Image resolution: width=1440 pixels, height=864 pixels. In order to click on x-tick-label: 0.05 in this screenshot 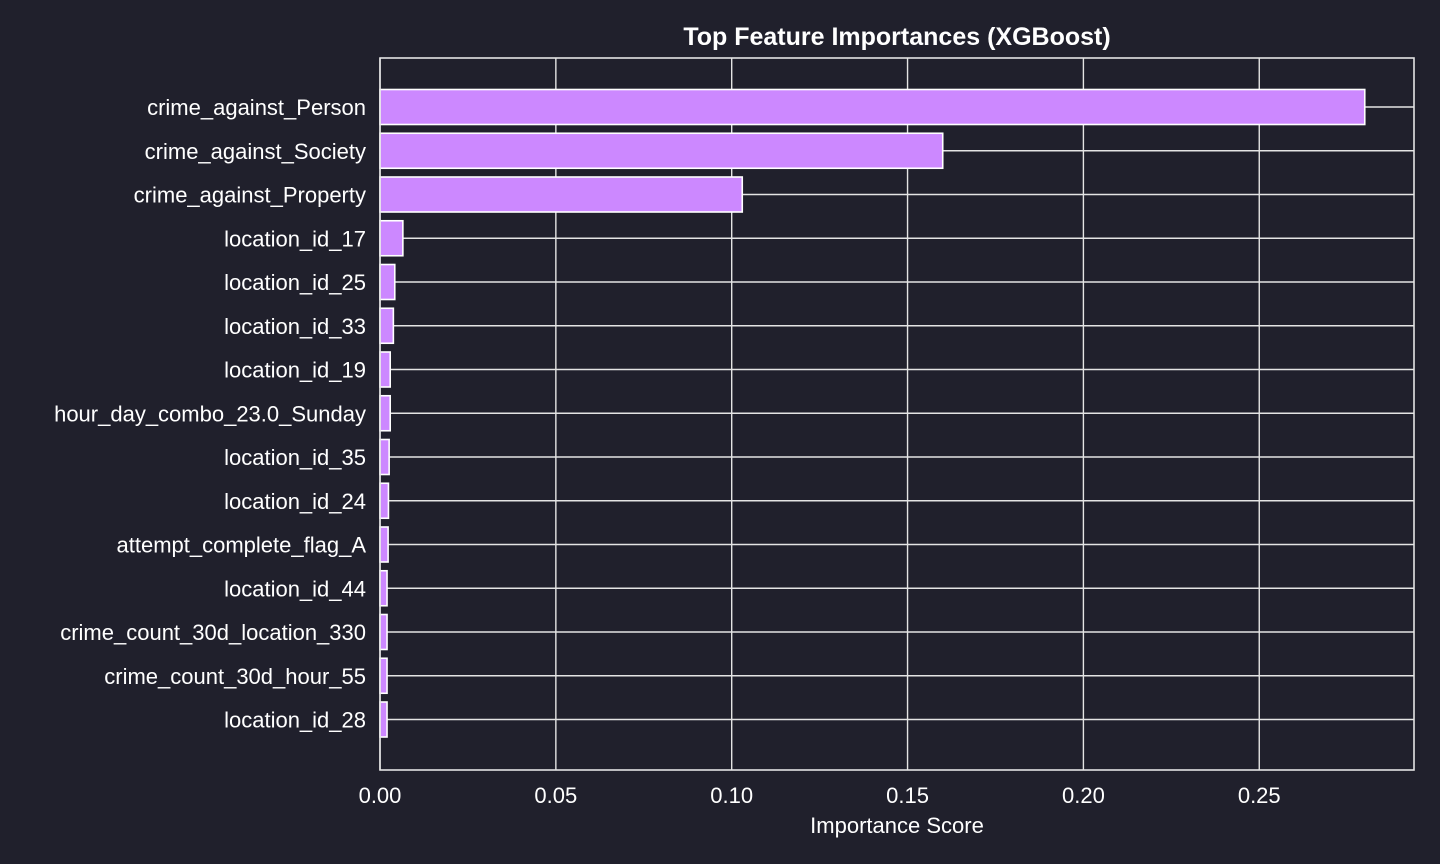, I will do `click(555, 795)`.